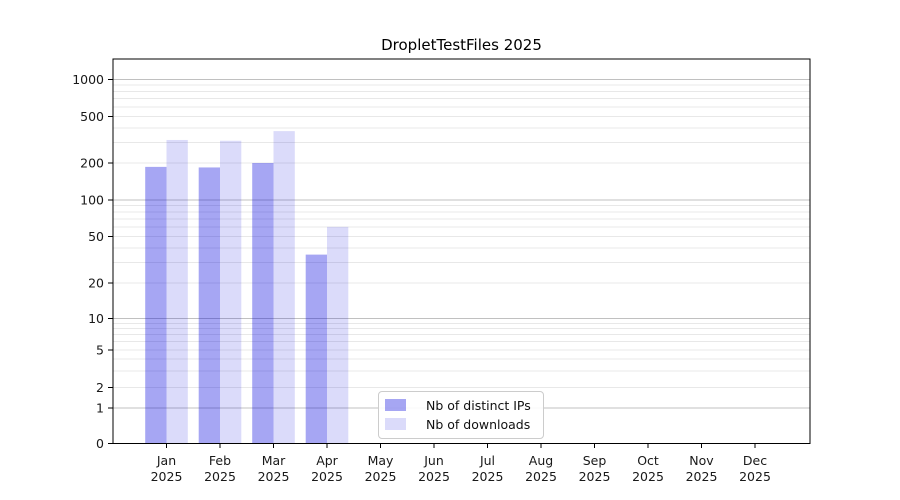 The width and height of the screenshot is (900, 500). Describe the element at coordinates (316, 349) in the screenshot. I see `bar-distinct-ips-apr` at that location.